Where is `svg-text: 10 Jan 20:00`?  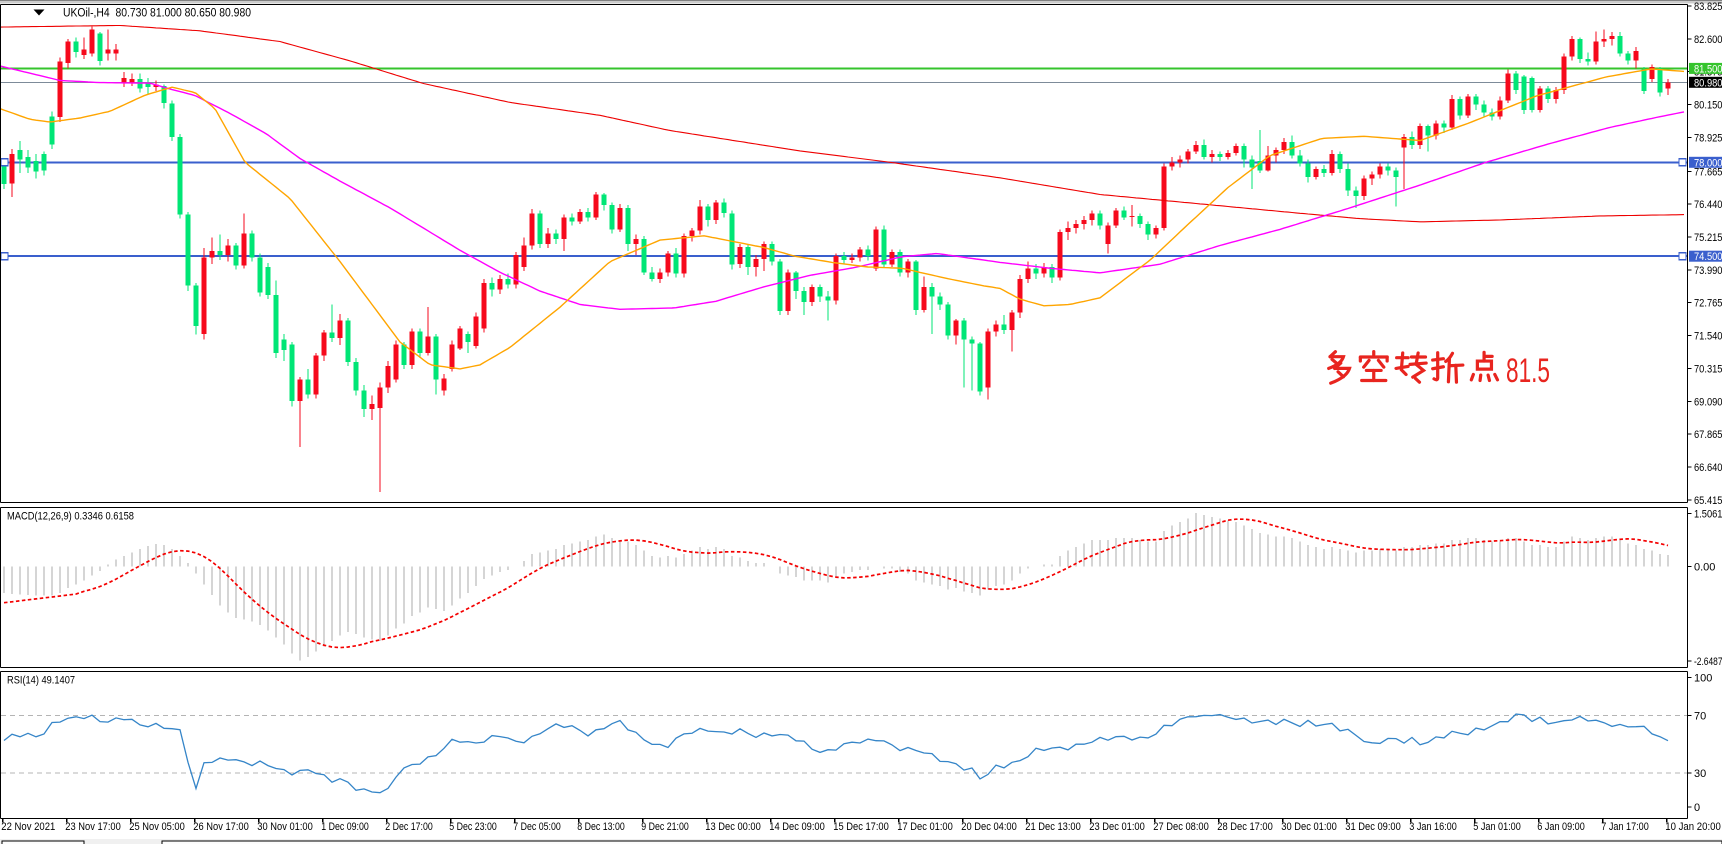
svg-text: 10 Jan 20:00 is located at coordinates (1693, 827).